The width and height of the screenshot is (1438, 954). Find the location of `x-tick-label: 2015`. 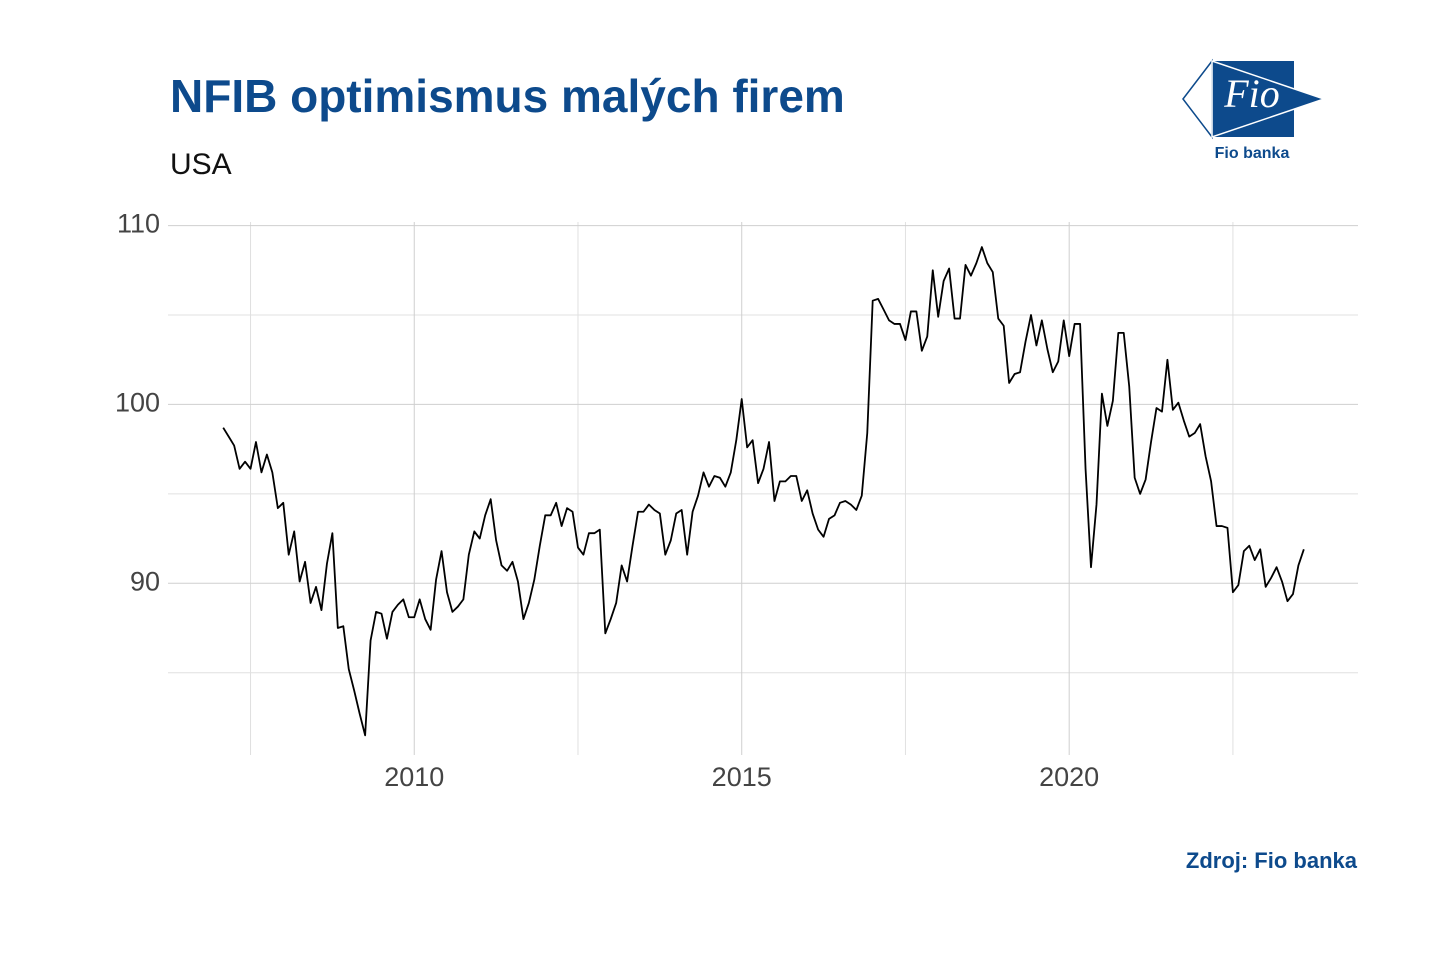

x-tick-label: 2015 is located at coordinates (742, 777).